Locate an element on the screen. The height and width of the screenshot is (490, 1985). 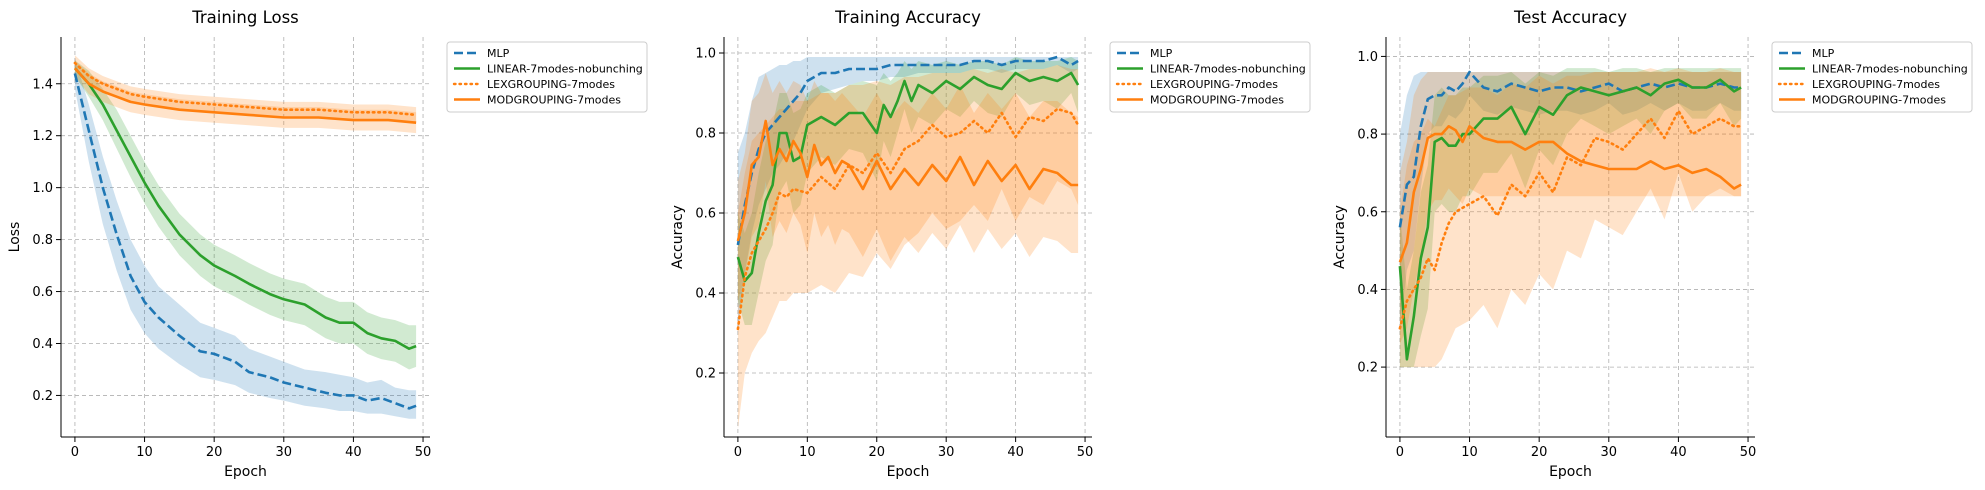
y-tick-label: 1.4 is located at coordinates (42, 84).